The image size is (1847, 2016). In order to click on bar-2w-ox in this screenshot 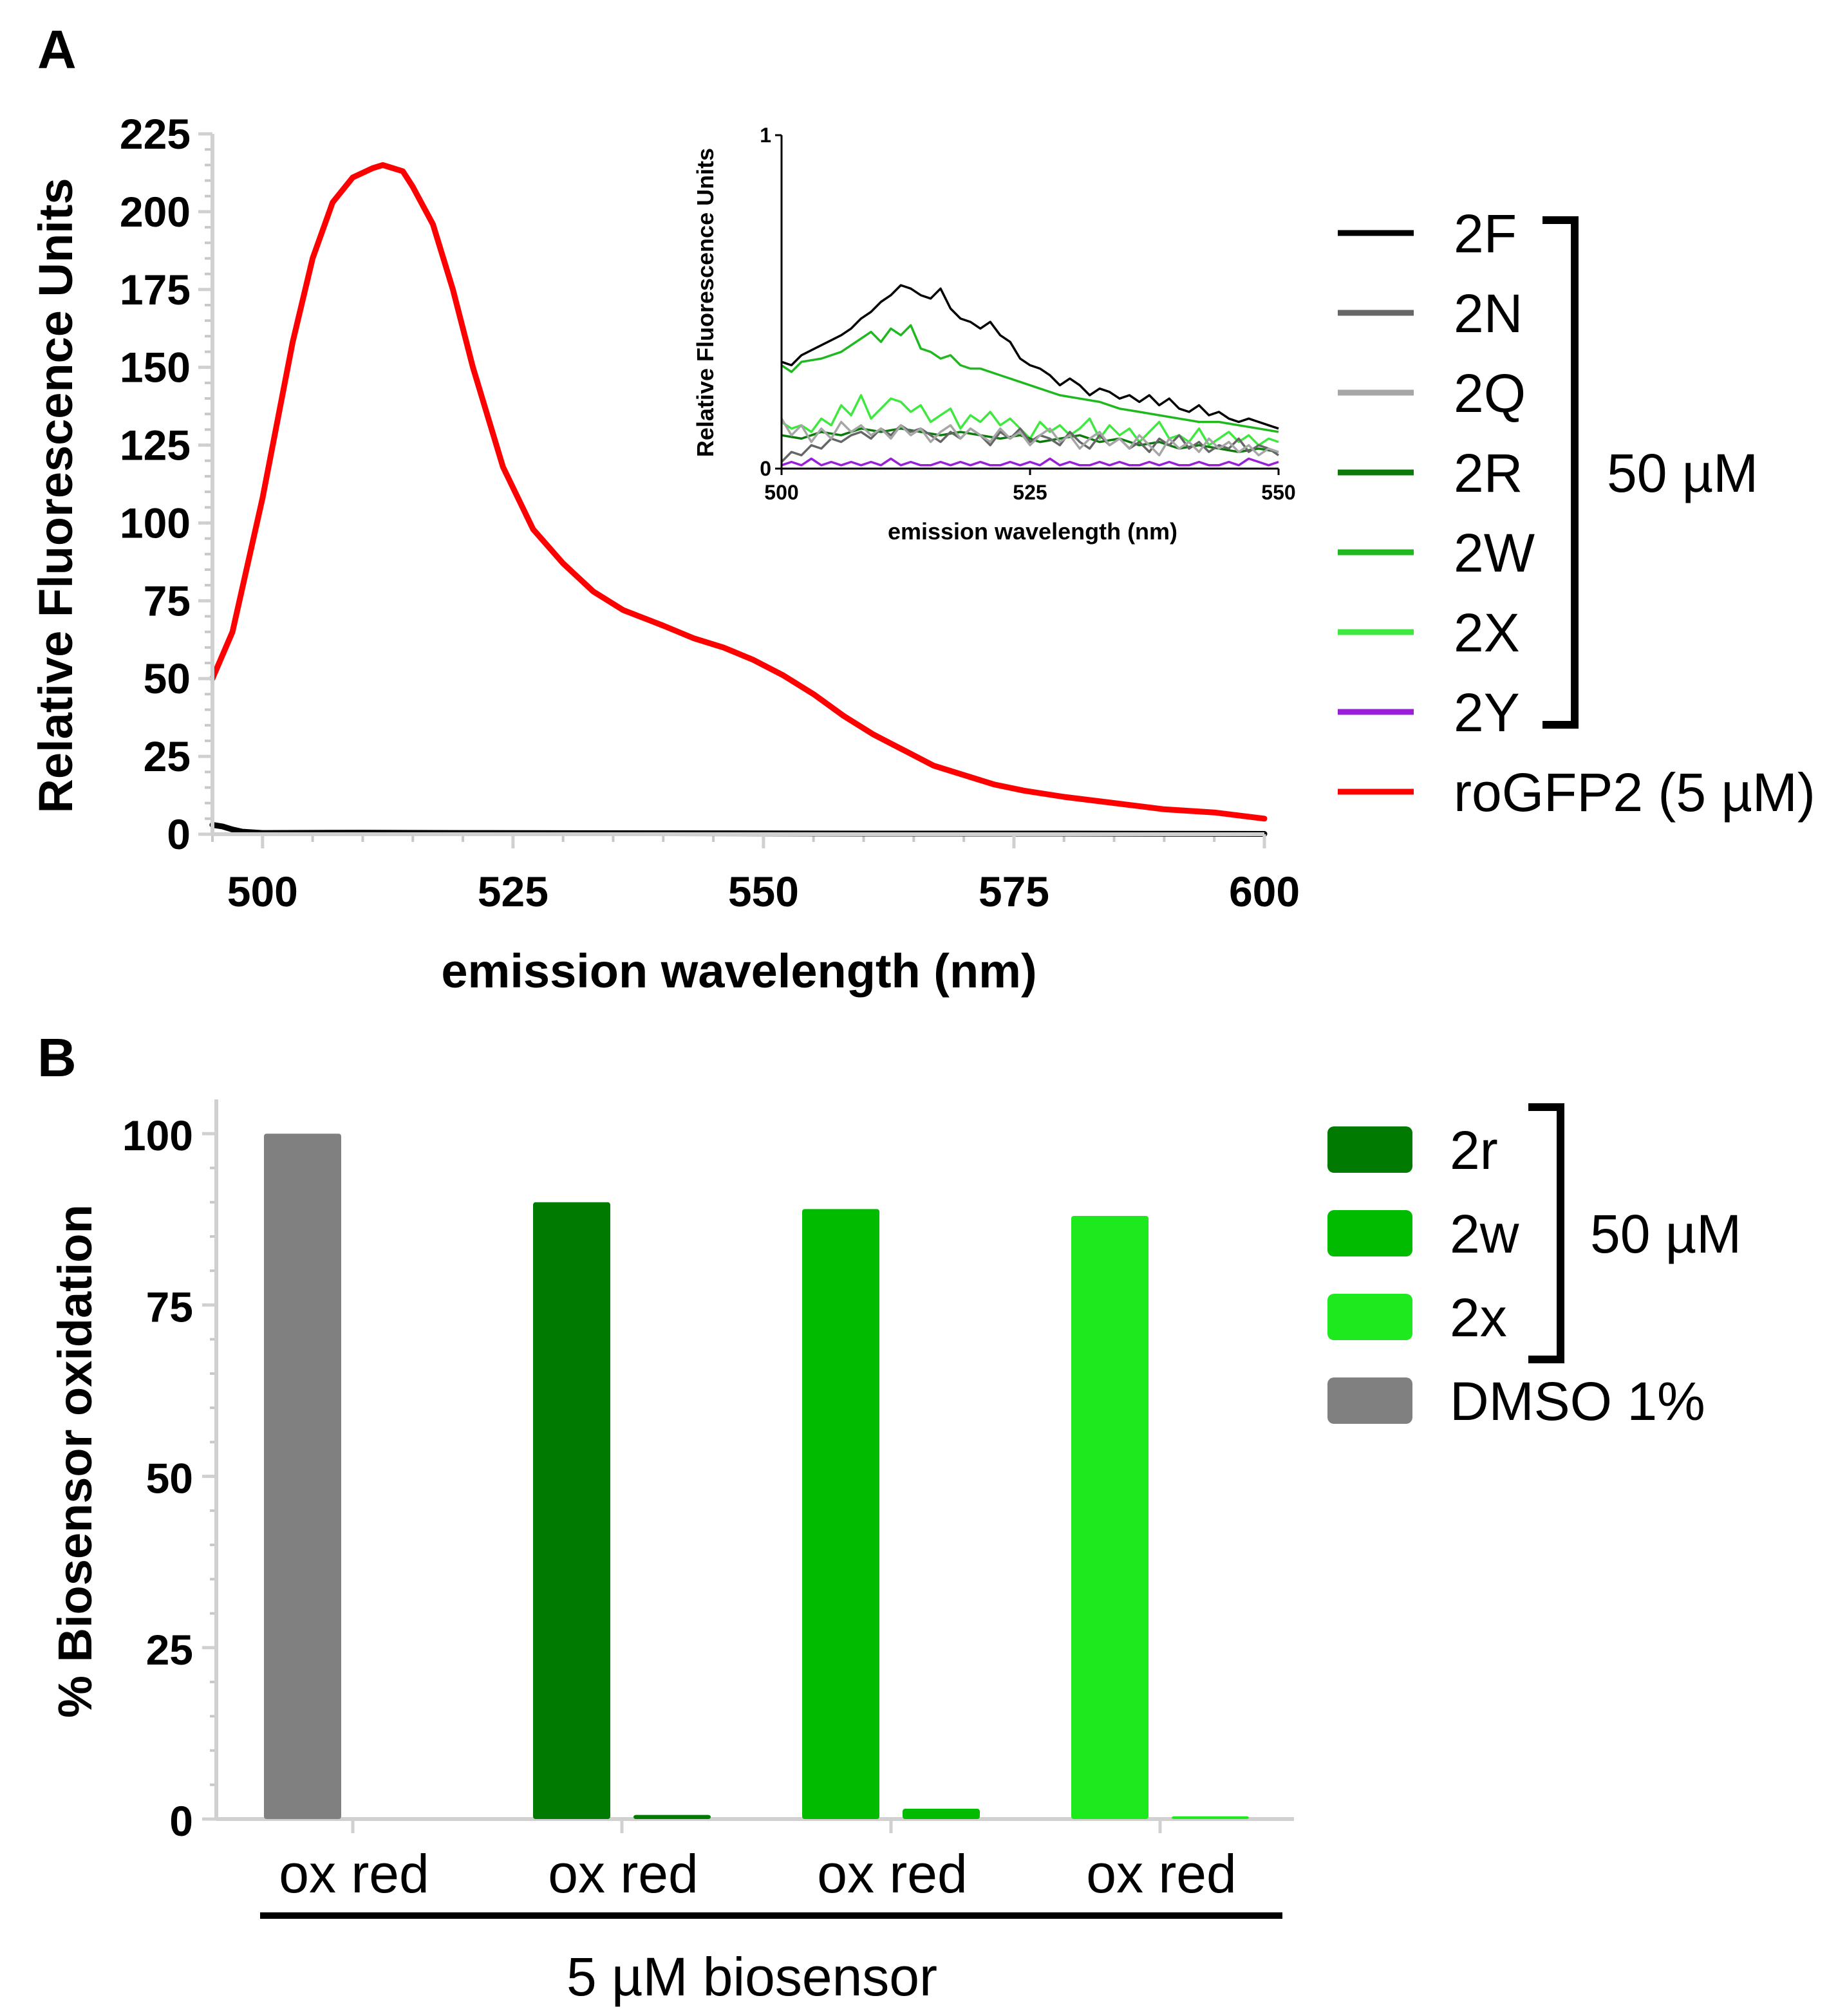, I will do `click(841, 1514)`.